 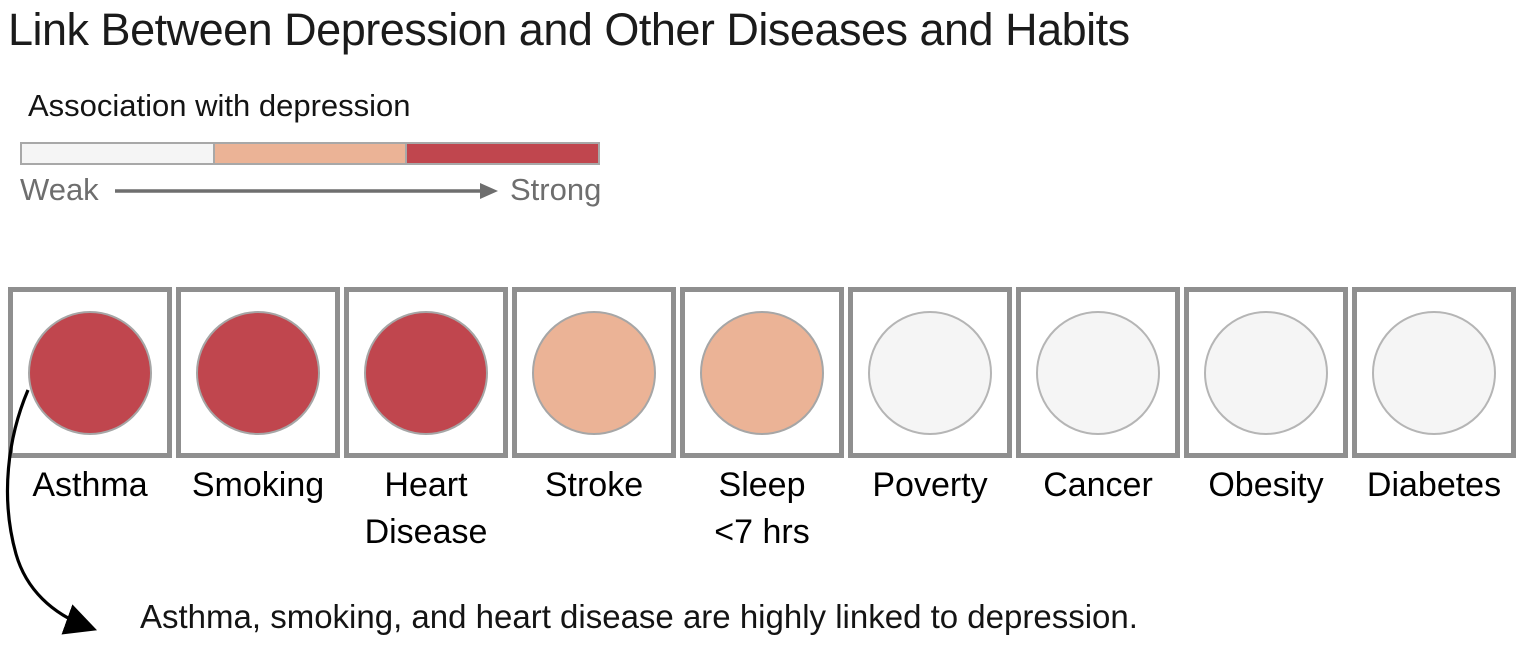 I want to click on grid-cell-stroke, so click(x=594, y=372).